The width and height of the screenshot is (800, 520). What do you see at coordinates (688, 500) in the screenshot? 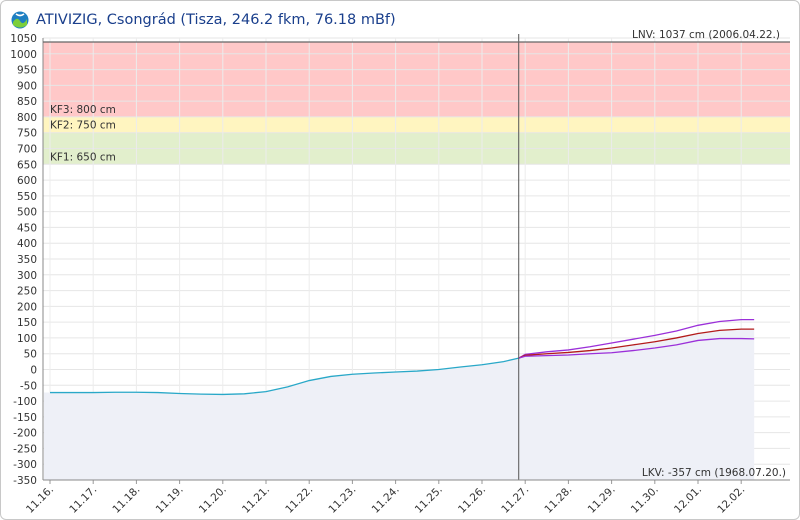
I see `x-tick-label: 12.01.` at bounding box center [688, 500].